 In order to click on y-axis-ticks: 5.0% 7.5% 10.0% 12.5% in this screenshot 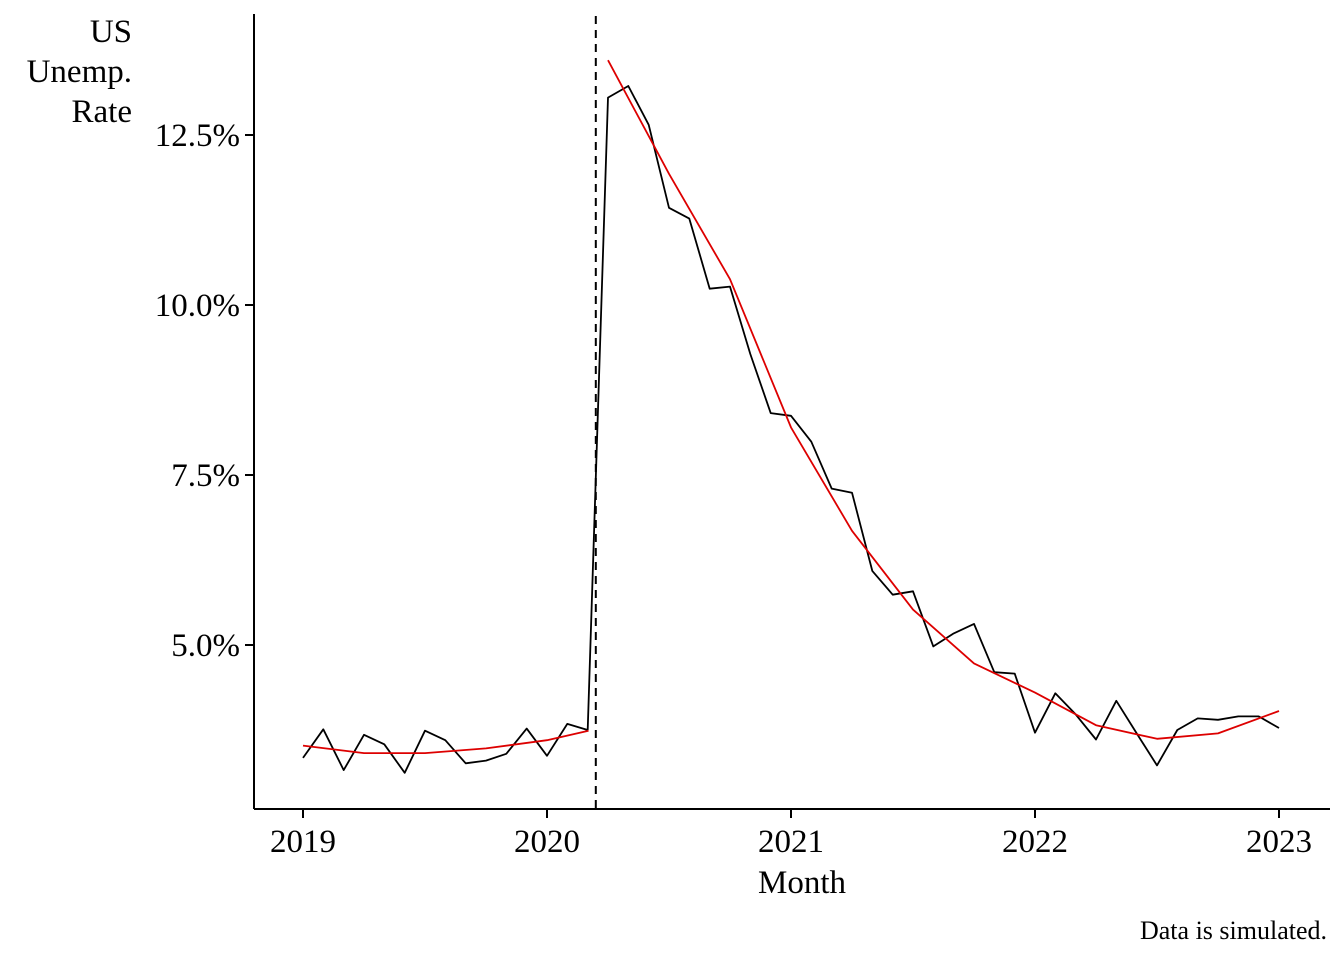, I will do `click(204, 391)`.